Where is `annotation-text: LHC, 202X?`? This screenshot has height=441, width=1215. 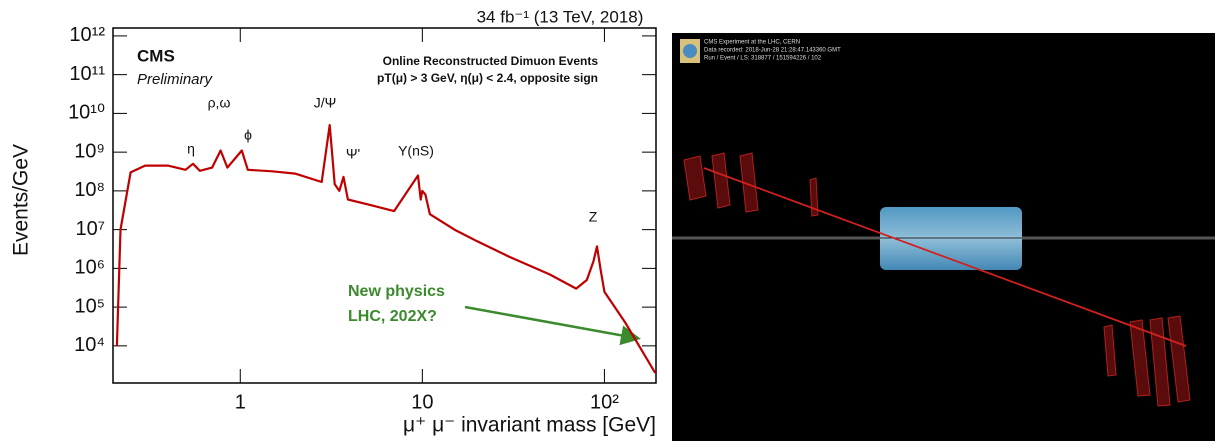
annotation-text: LHC, 202X? is located at coordinates (392, 316).